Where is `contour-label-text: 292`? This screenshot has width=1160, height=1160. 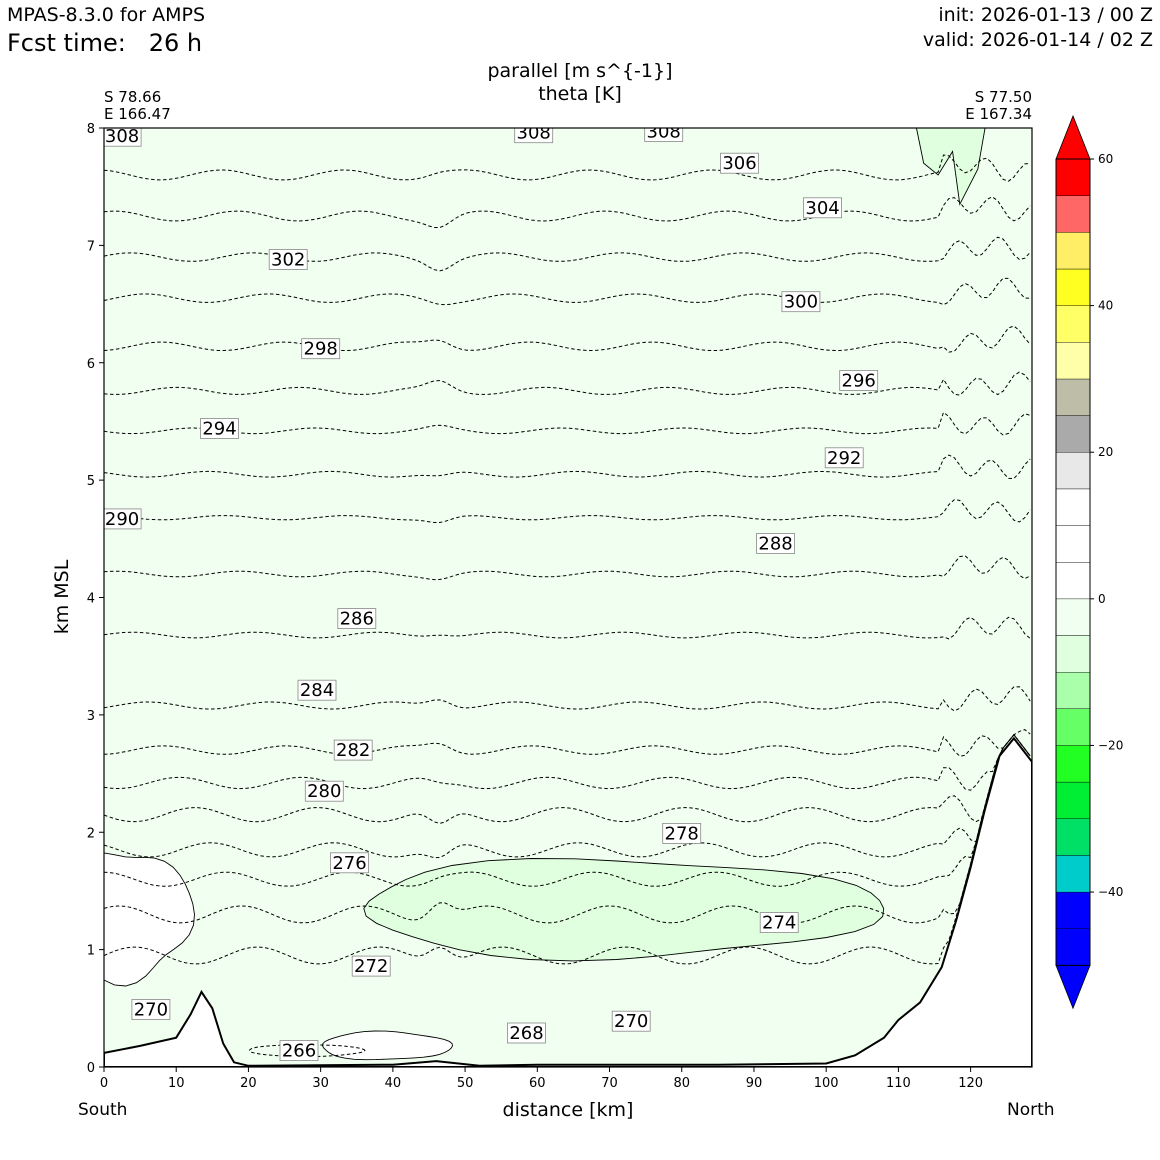
contour-label-text: 292 is located at coordinates (844, 458).